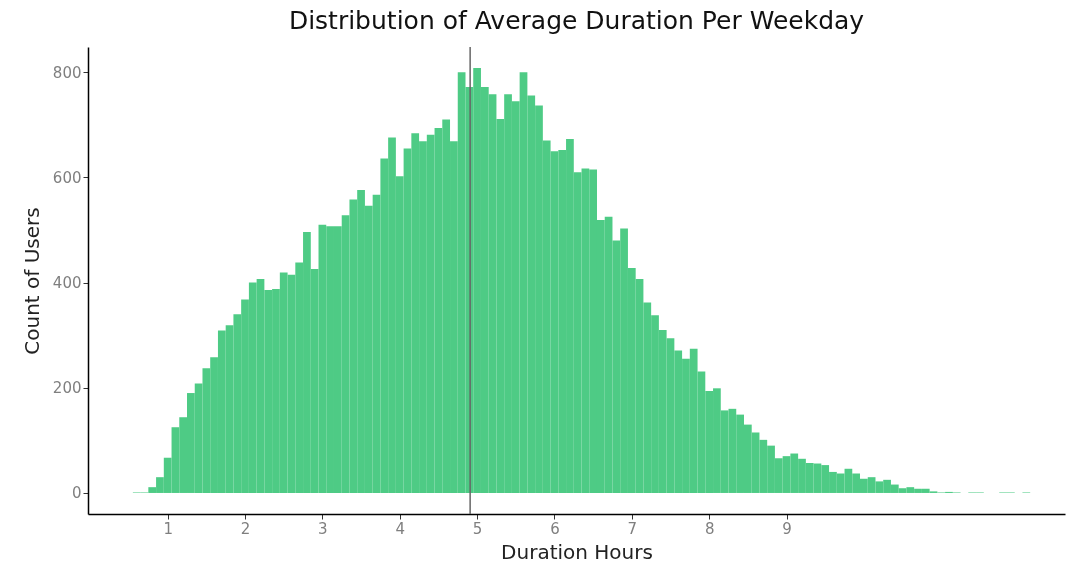 Image resolution: width=1070 pixels, height=569 pixels. What do you see at coordinates (76, 493) in the screenshot?
I see `y-tick-label: 0` at bounding box center [76, 493].